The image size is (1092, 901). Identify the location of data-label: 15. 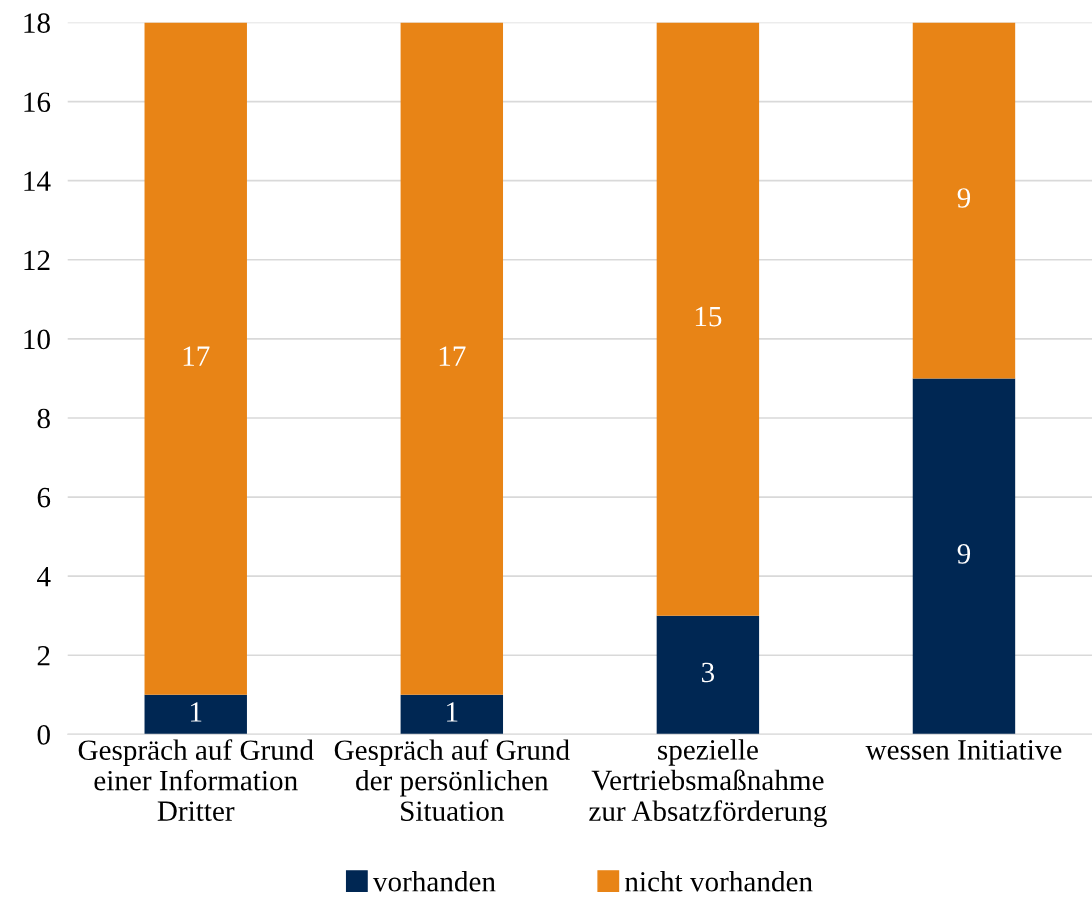
(708, 316).